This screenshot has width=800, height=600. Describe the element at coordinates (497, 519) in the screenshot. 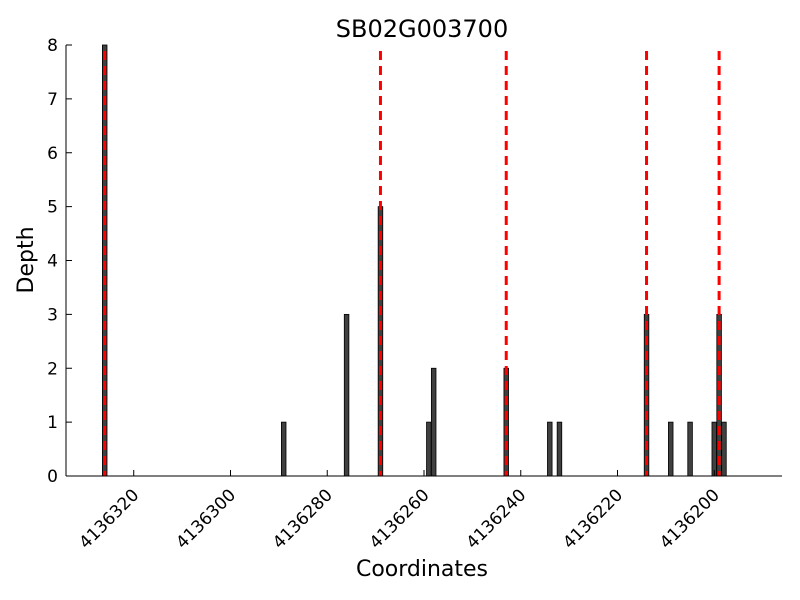

I see `x-tick-label-4136240: 4136240` at that location.